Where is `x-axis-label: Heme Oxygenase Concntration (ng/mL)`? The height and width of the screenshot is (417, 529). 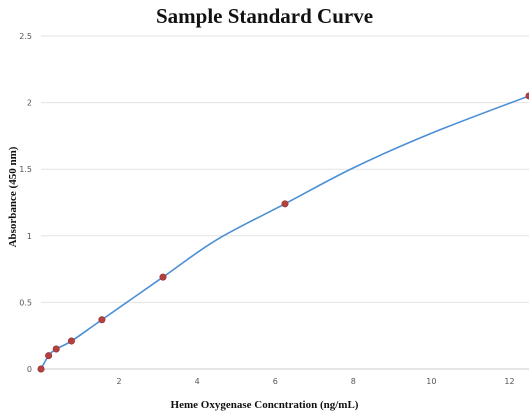 x-axis-label: Heme Oxygenase Concntration (ng/mL) is located at coordinates (264, 405).